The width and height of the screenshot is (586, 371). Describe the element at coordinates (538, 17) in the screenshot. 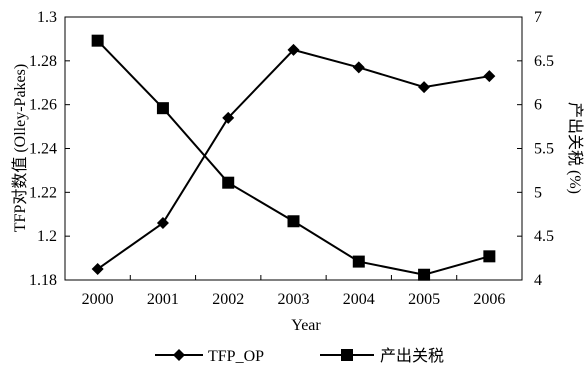

I see `right-tick-label: 7` at that location.